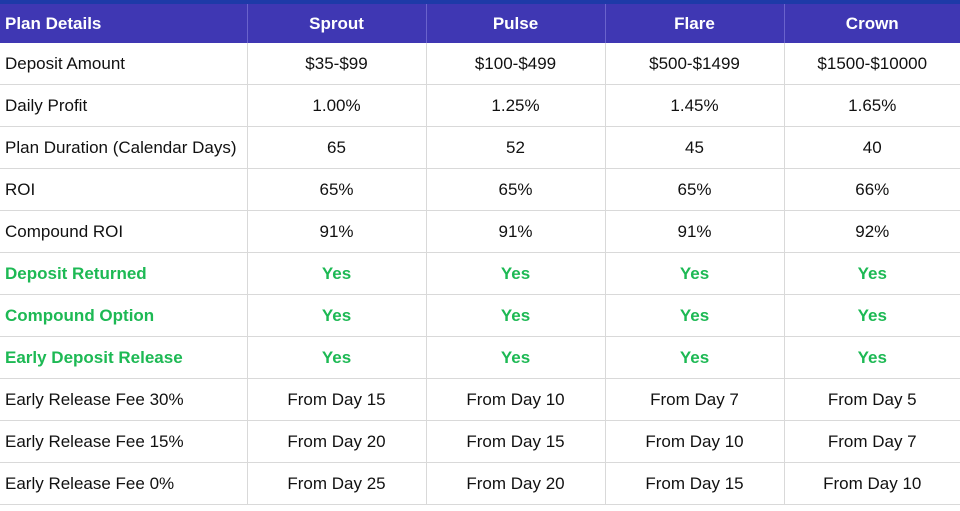  What do you see at coordinates (871, 231) in the screenshot?
I see `cell-crown: 92%` at bounding box center [871, 231].